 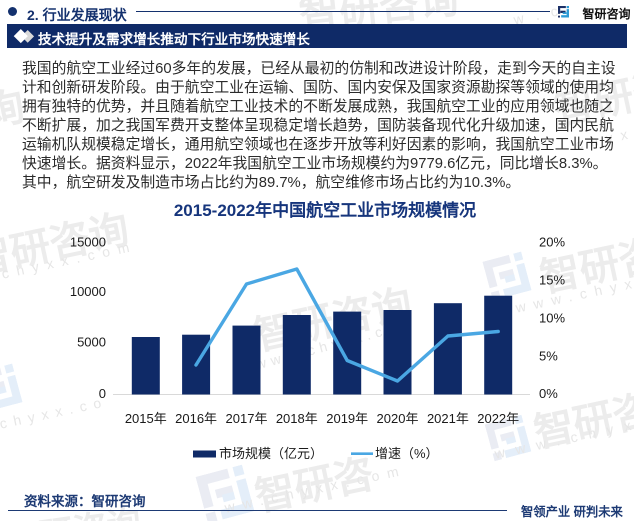 What do you see at coordinates (552, 242) in the screenshot?
I see `svg-text: 20%` at bounding box center [552, 242].